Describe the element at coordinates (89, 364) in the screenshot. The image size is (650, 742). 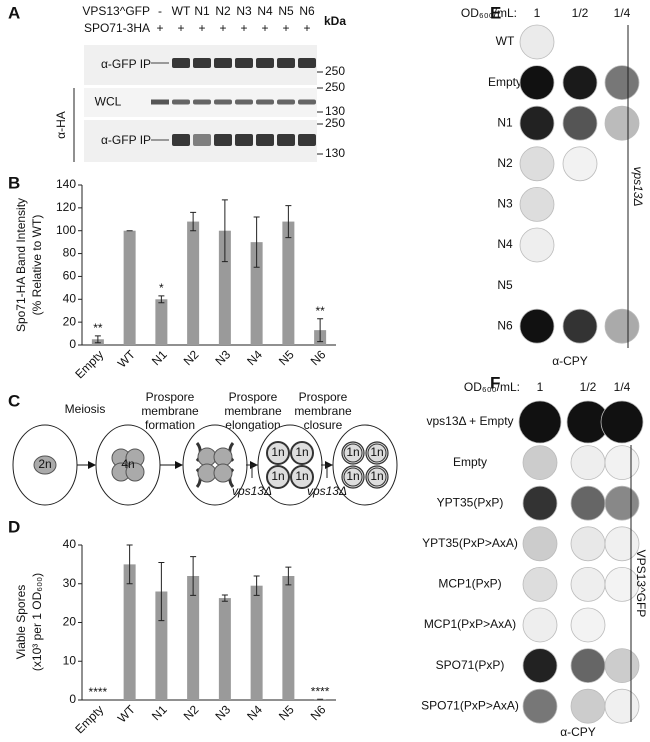
I see `x-tick-label: Empty` at that location.